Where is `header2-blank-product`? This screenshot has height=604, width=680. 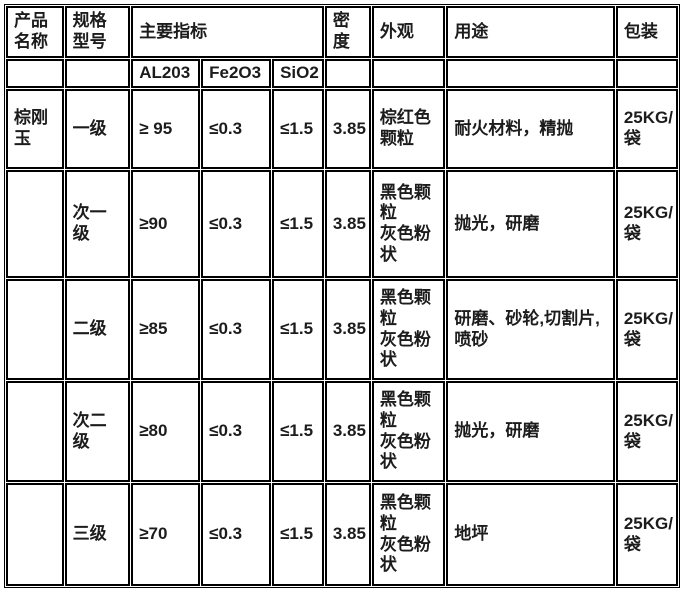 header2-blank-product is located at coordinates (35, 73).